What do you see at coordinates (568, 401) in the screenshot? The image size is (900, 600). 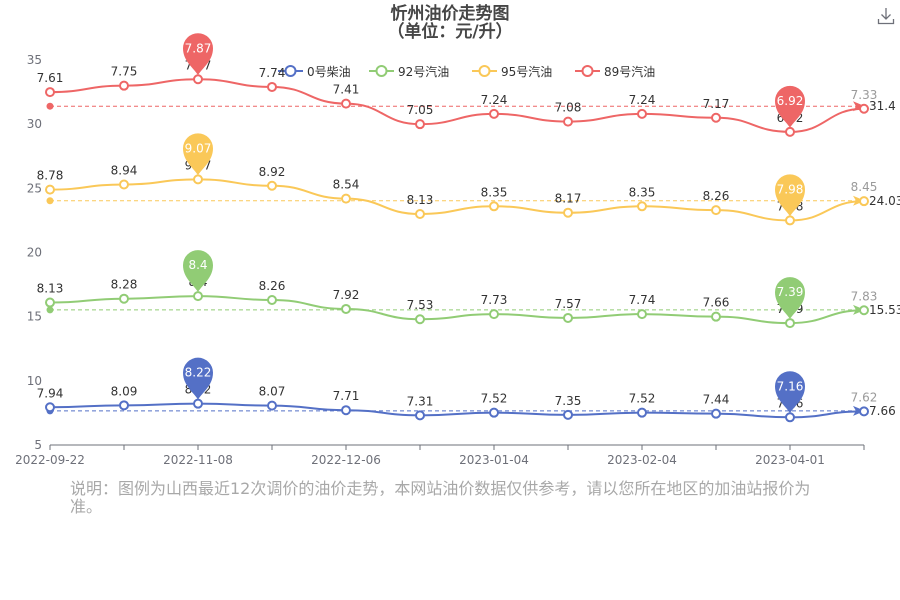 I see `data-label: 7.35` at bounding box center [568, 401].